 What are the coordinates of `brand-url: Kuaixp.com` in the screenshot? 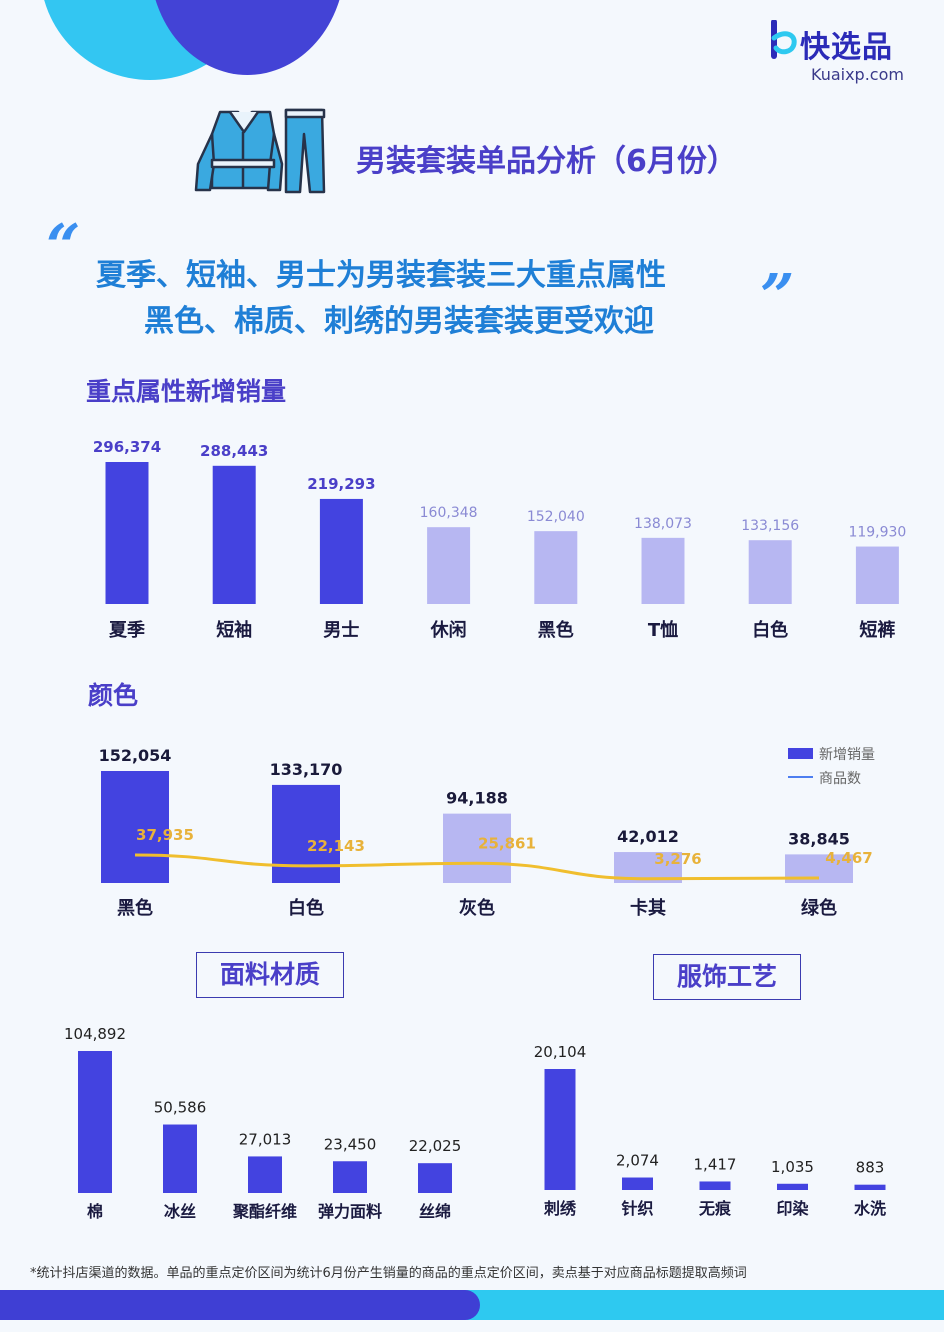 It's located at (857, 74).